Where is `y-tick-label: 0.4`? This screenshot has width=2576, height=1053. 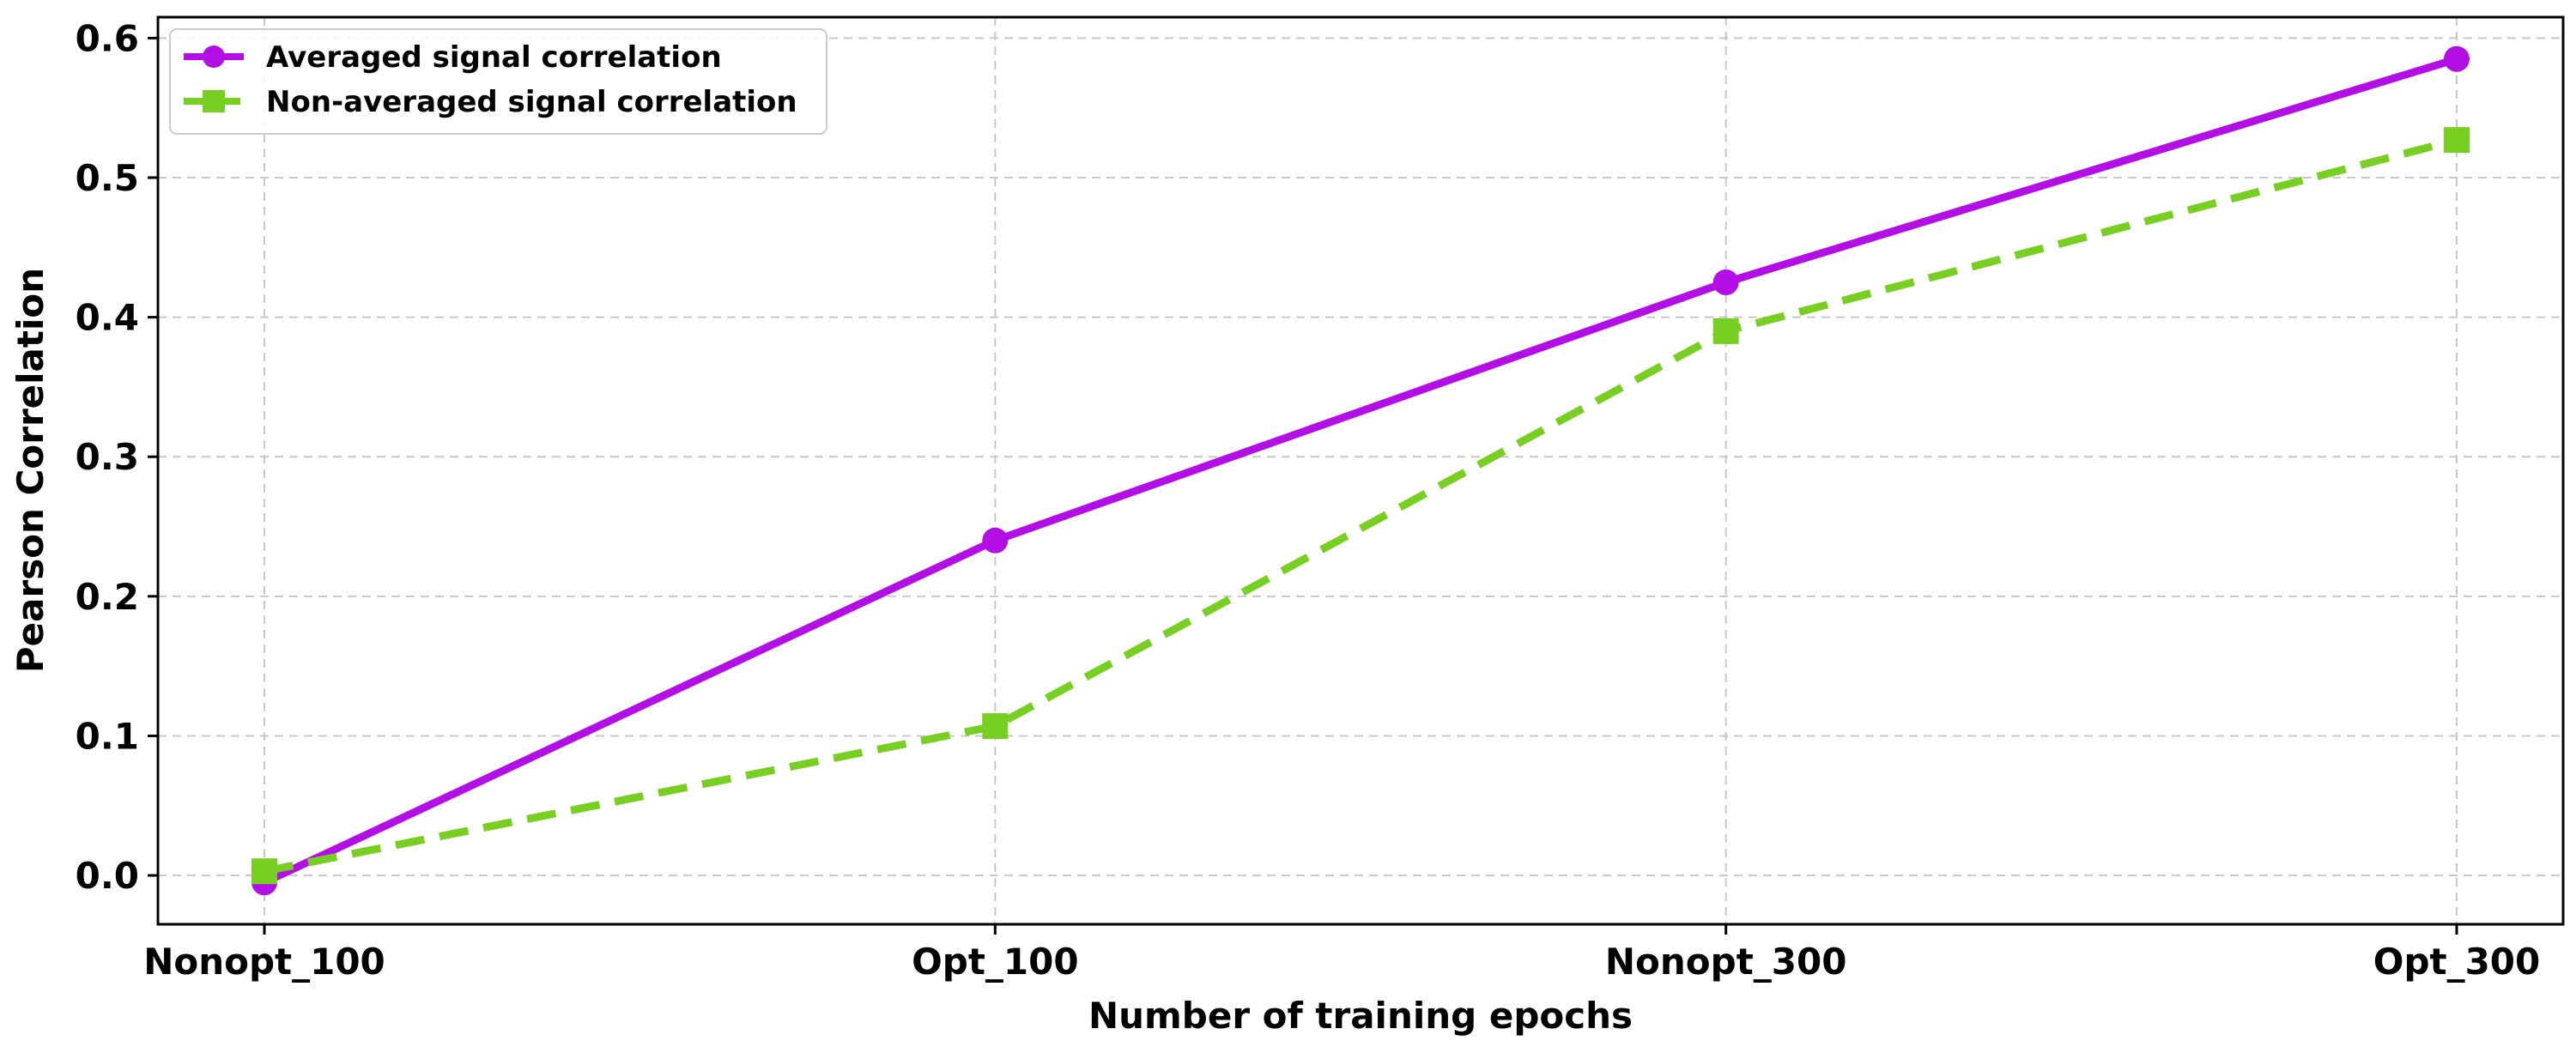
y-tick-label: 0.4 is located at coordinates (107, 318).